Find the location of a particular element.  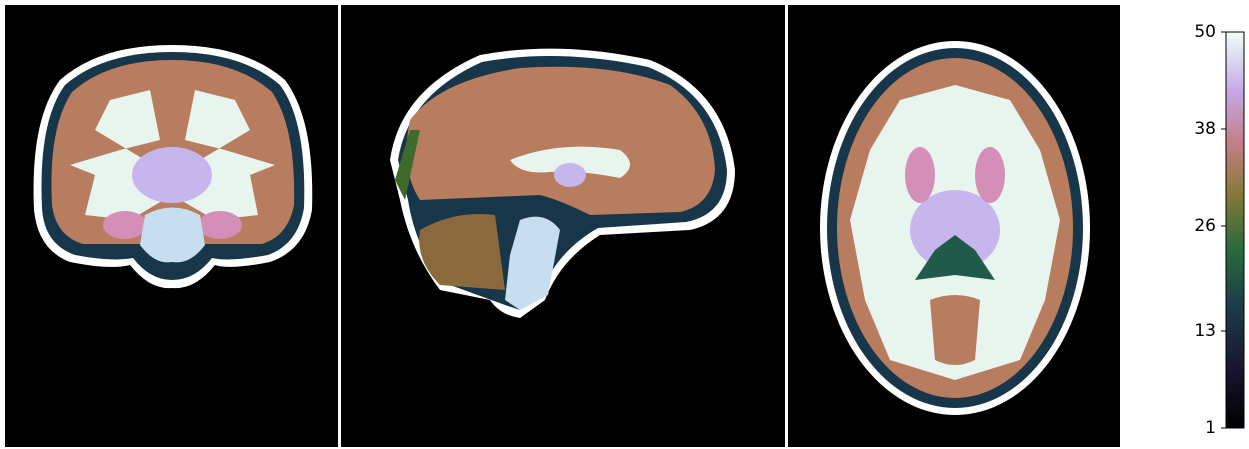

colorbar-tick-label: 50 is located at coordinates (1205, 32).